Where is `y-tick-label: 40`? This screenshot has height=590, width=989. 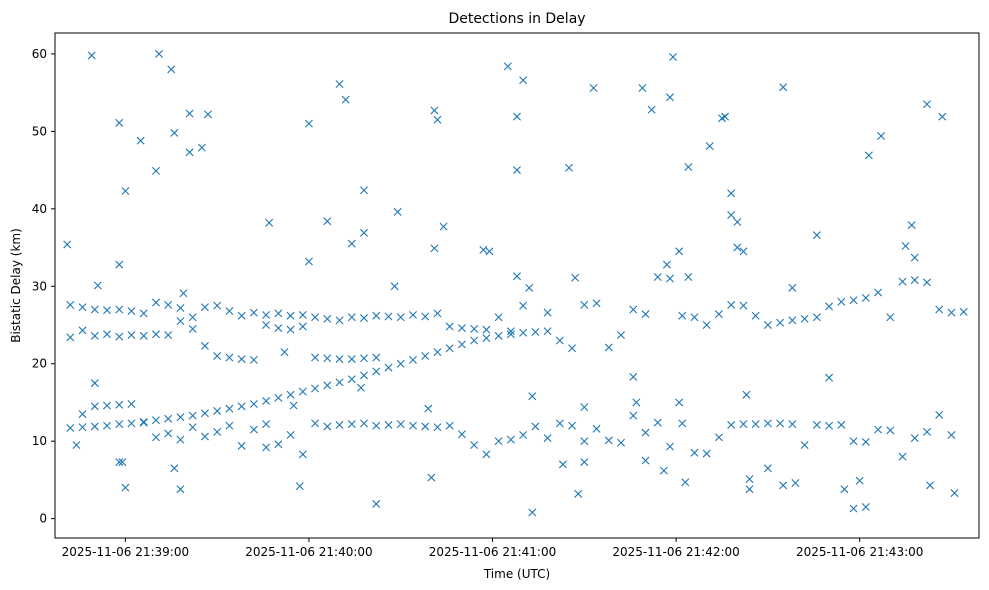
y-tick-label: 40 is located at coordinates (39, 209).